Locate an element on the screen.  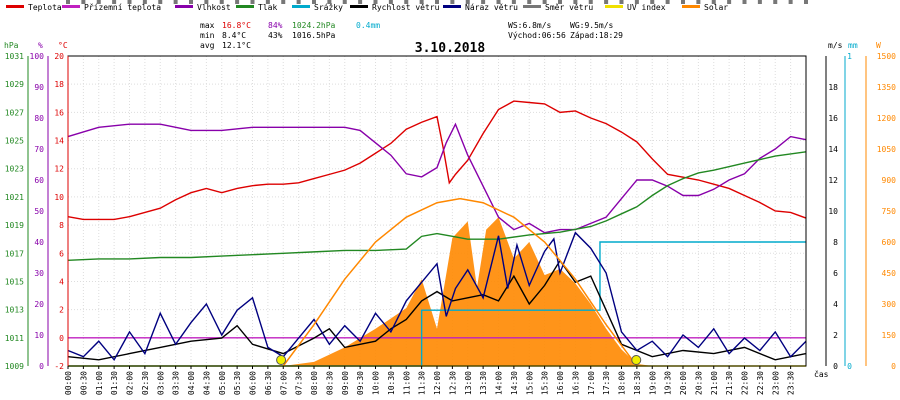
tick-label-temp: 2 is located at coordinates (61, 310).